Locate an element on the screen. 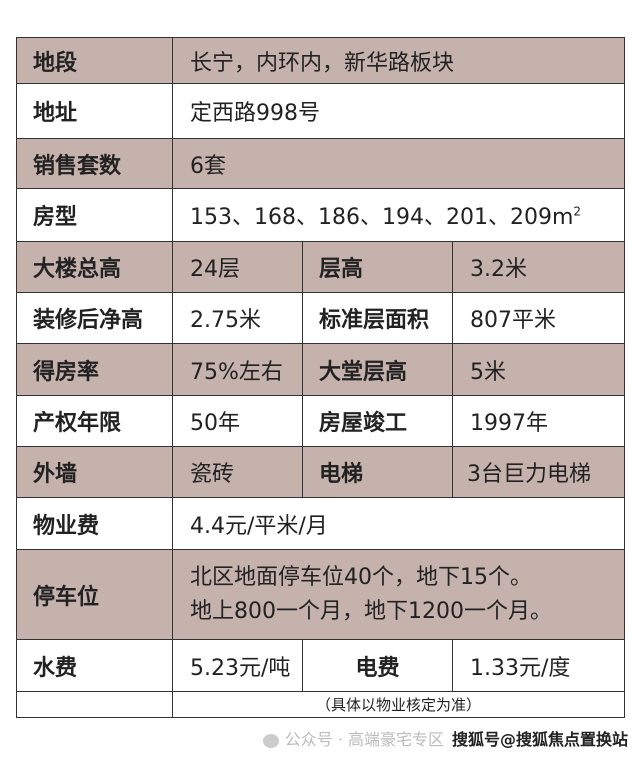  row-label-2: 层高 is located at coordinates (377, 267).